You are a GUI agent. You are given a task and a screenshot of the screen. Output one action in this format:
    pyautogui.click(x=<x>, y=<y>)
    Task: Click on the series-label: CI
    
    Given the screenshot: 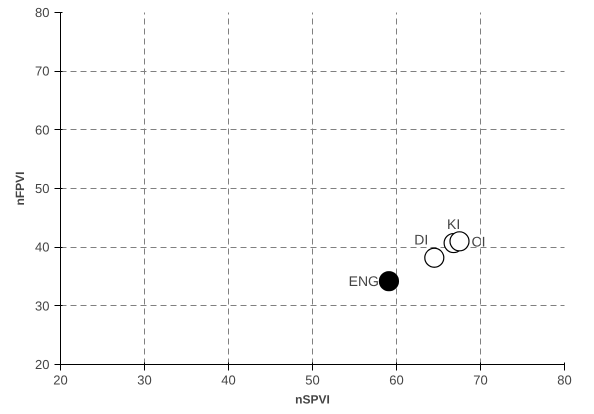 What is the action you would take?
    pyautogui.click(x=479, y=241)
    